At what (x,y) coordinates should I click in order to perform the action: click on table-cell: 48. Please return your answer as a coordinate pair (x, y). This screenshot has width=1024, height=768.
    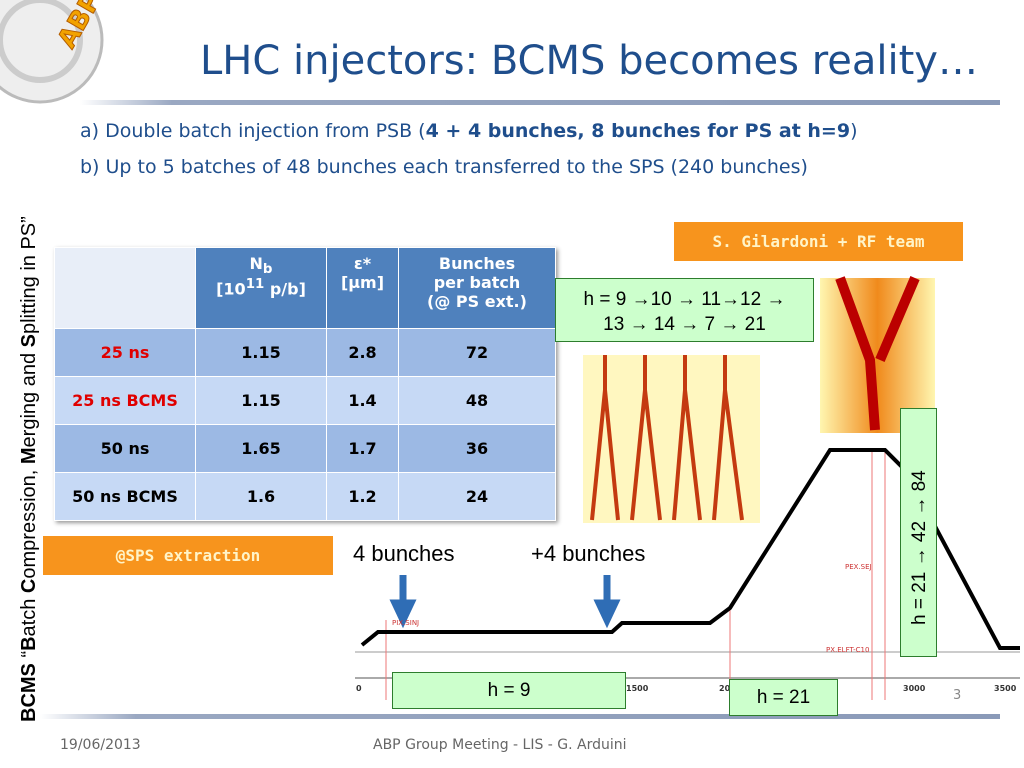
    Looking at the image, I should click on (477, 400).